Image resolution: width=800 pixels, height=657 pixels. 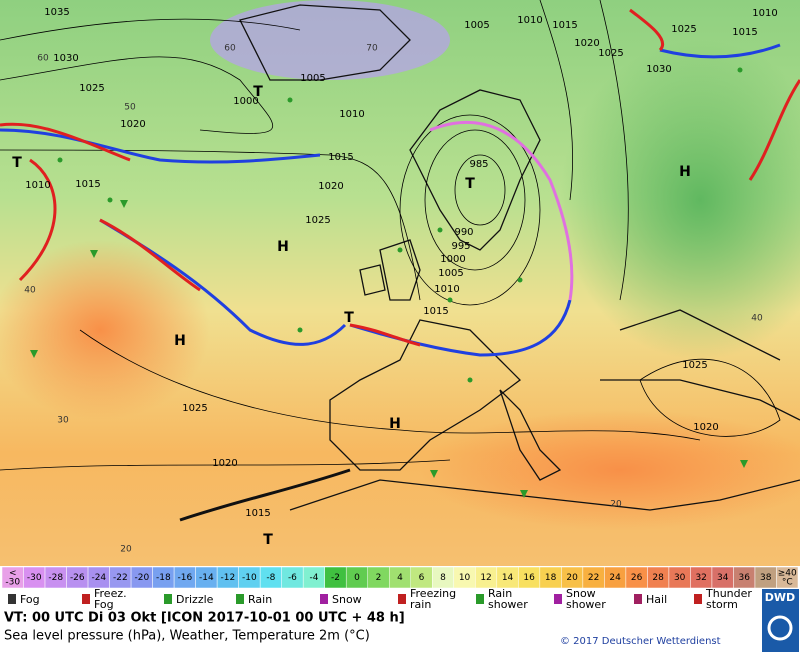 What do you see at coordinates (379, 578) in the screenshot?
I see `scale-label: 2` at bounding box center [379, 578].